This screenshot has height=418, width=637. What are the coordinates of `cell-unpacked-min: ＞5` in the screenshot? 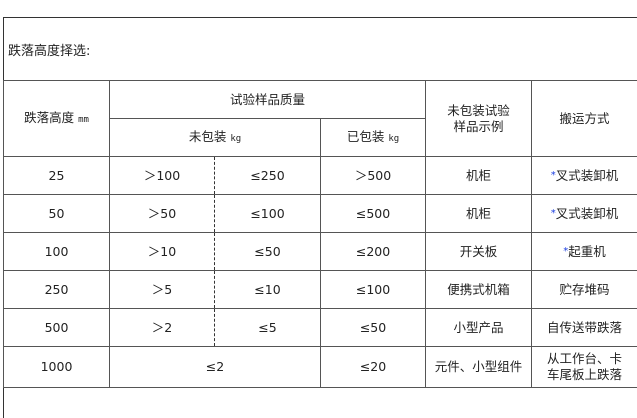 It's located at (162, 290).